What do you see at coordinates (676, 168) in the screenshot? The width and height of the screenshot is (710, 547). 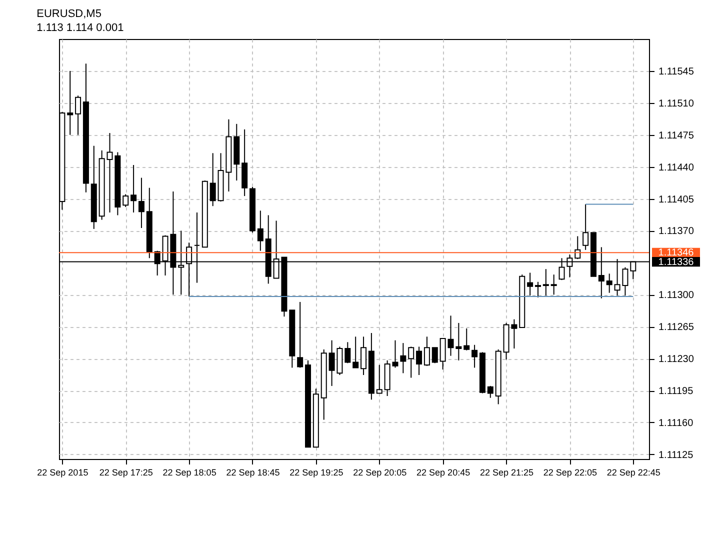 I see `y-tick-label: 1.11440` at bounding box center [676, 168].